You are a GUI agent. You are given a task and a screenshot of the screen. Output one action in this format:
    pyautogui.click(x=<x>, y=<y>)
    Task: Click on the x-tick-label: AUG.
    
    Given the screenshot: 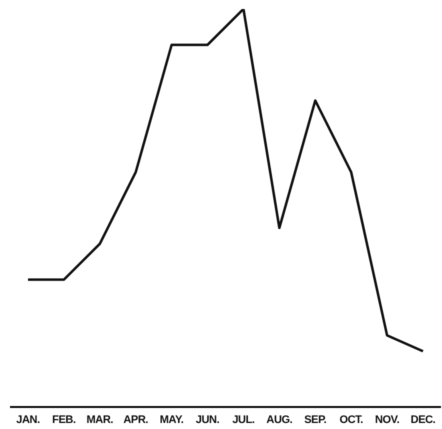 What is the action you would take?
    pyautogui.click(x=279, y=420)
    